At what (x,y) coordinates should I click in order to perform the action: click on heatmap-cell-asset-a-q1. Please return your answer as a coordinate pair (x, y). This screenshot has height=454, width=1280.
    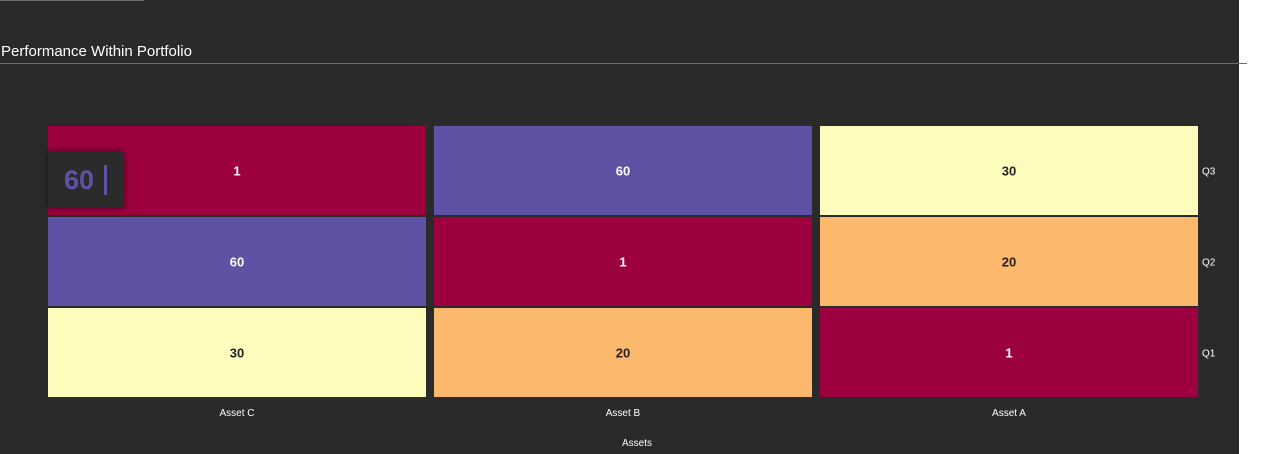
    Looking at the image, I should click on (1009, 352).